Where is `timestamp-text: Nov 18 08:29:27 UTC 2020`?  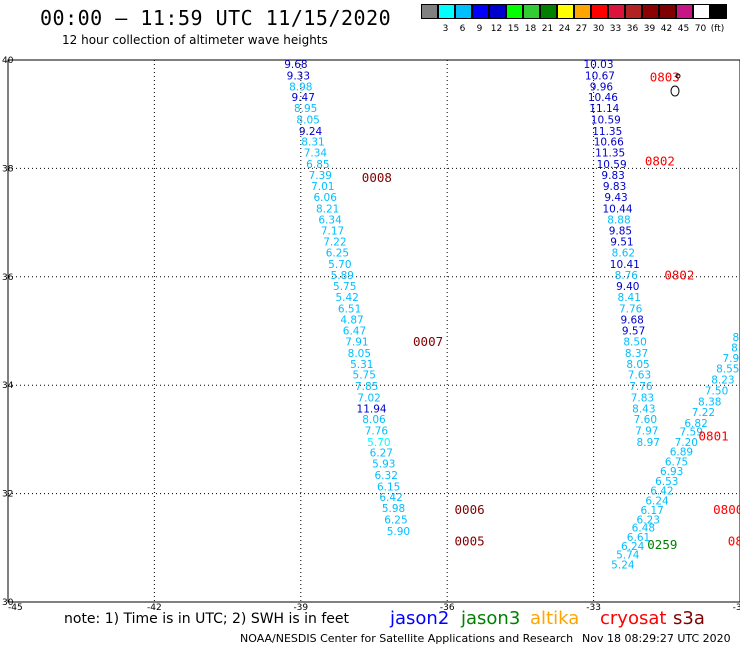 timestamp-text: Nov 18 08:29:27 UTC 2020 is located at coordinates (656, 638).